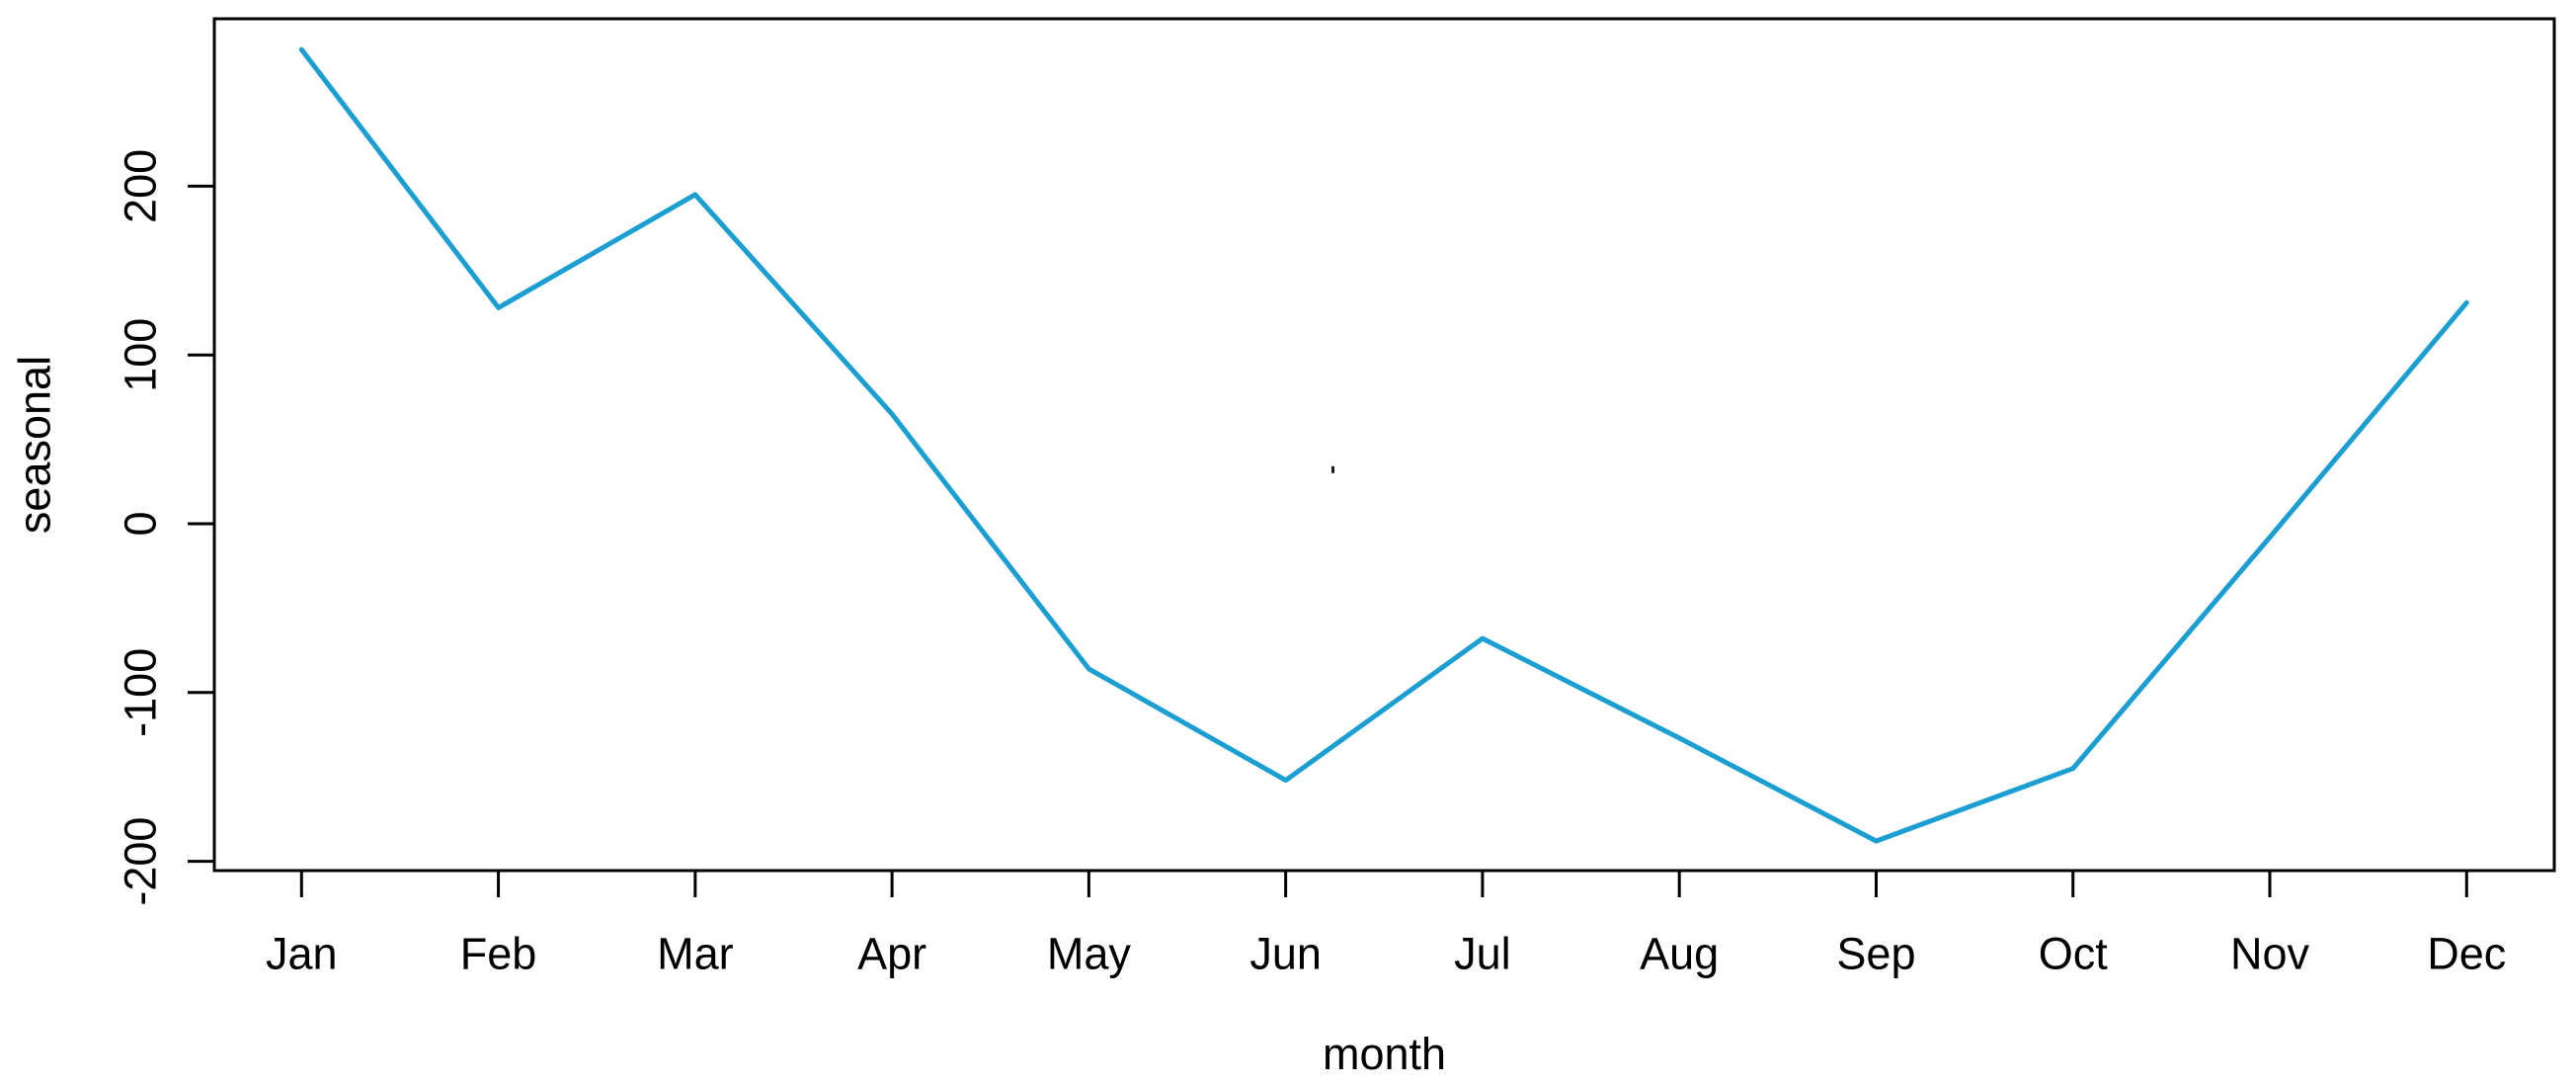 This screenshot has width=2576, height=1087. Describe the element at coordinates (302, 954) in the screenshot. I see `x-axis-tick-label: Jan` at that location.